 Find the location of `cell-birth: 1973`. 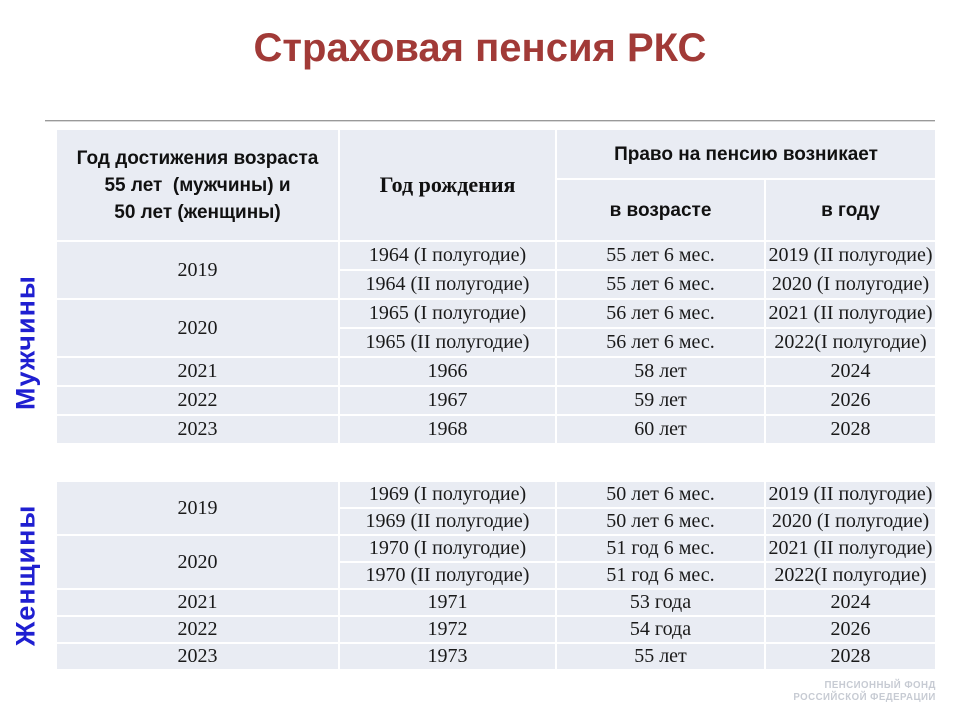

cell-birth: 1973 is located at coordinates (447, 656).